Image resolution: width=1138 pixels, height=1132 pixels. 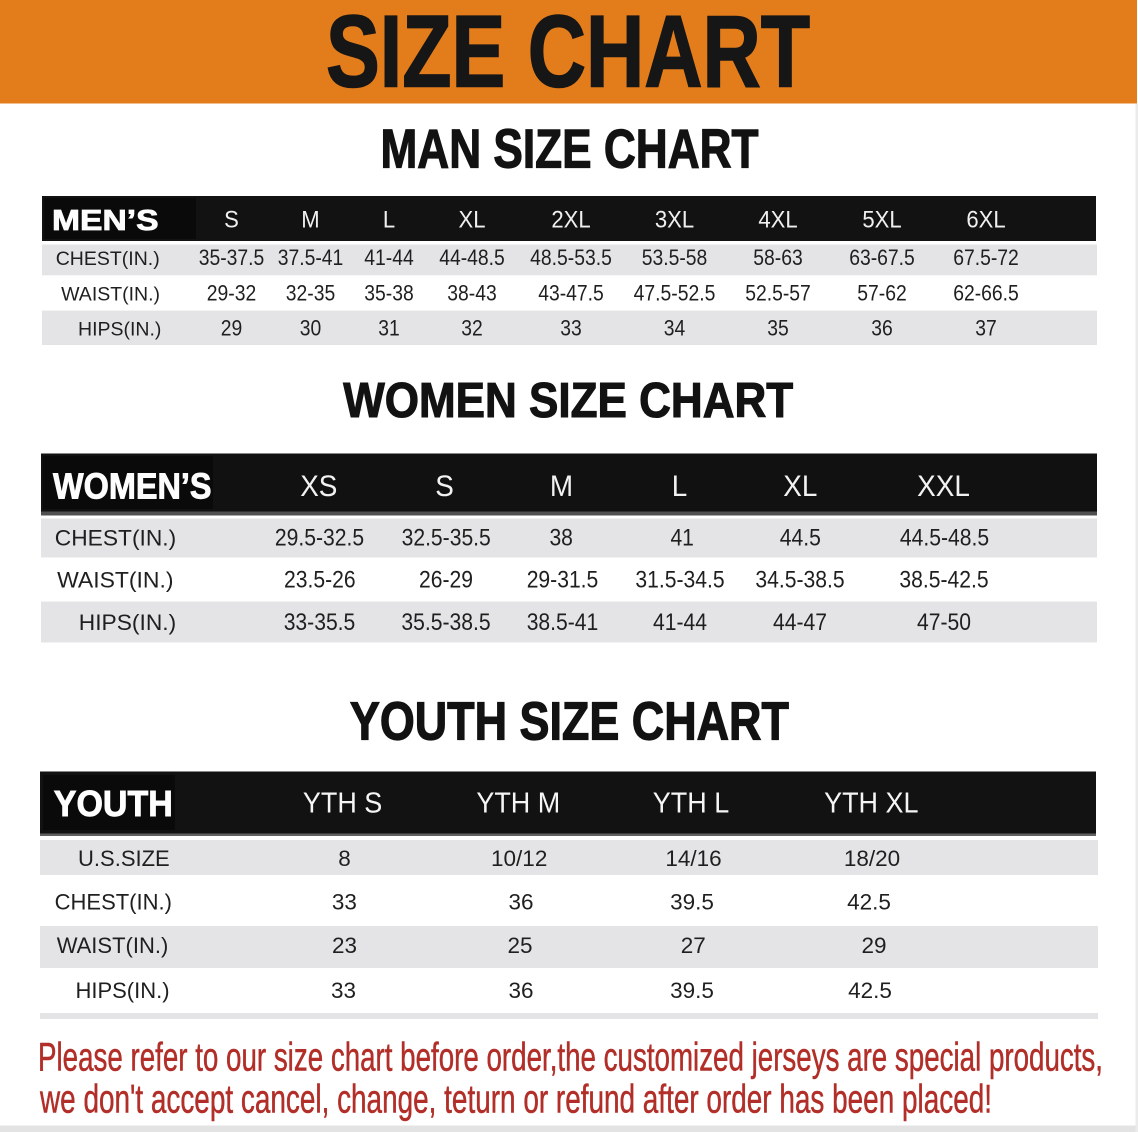 I want to click on svg-text: 23.5-26, so click(x=320, y=580).